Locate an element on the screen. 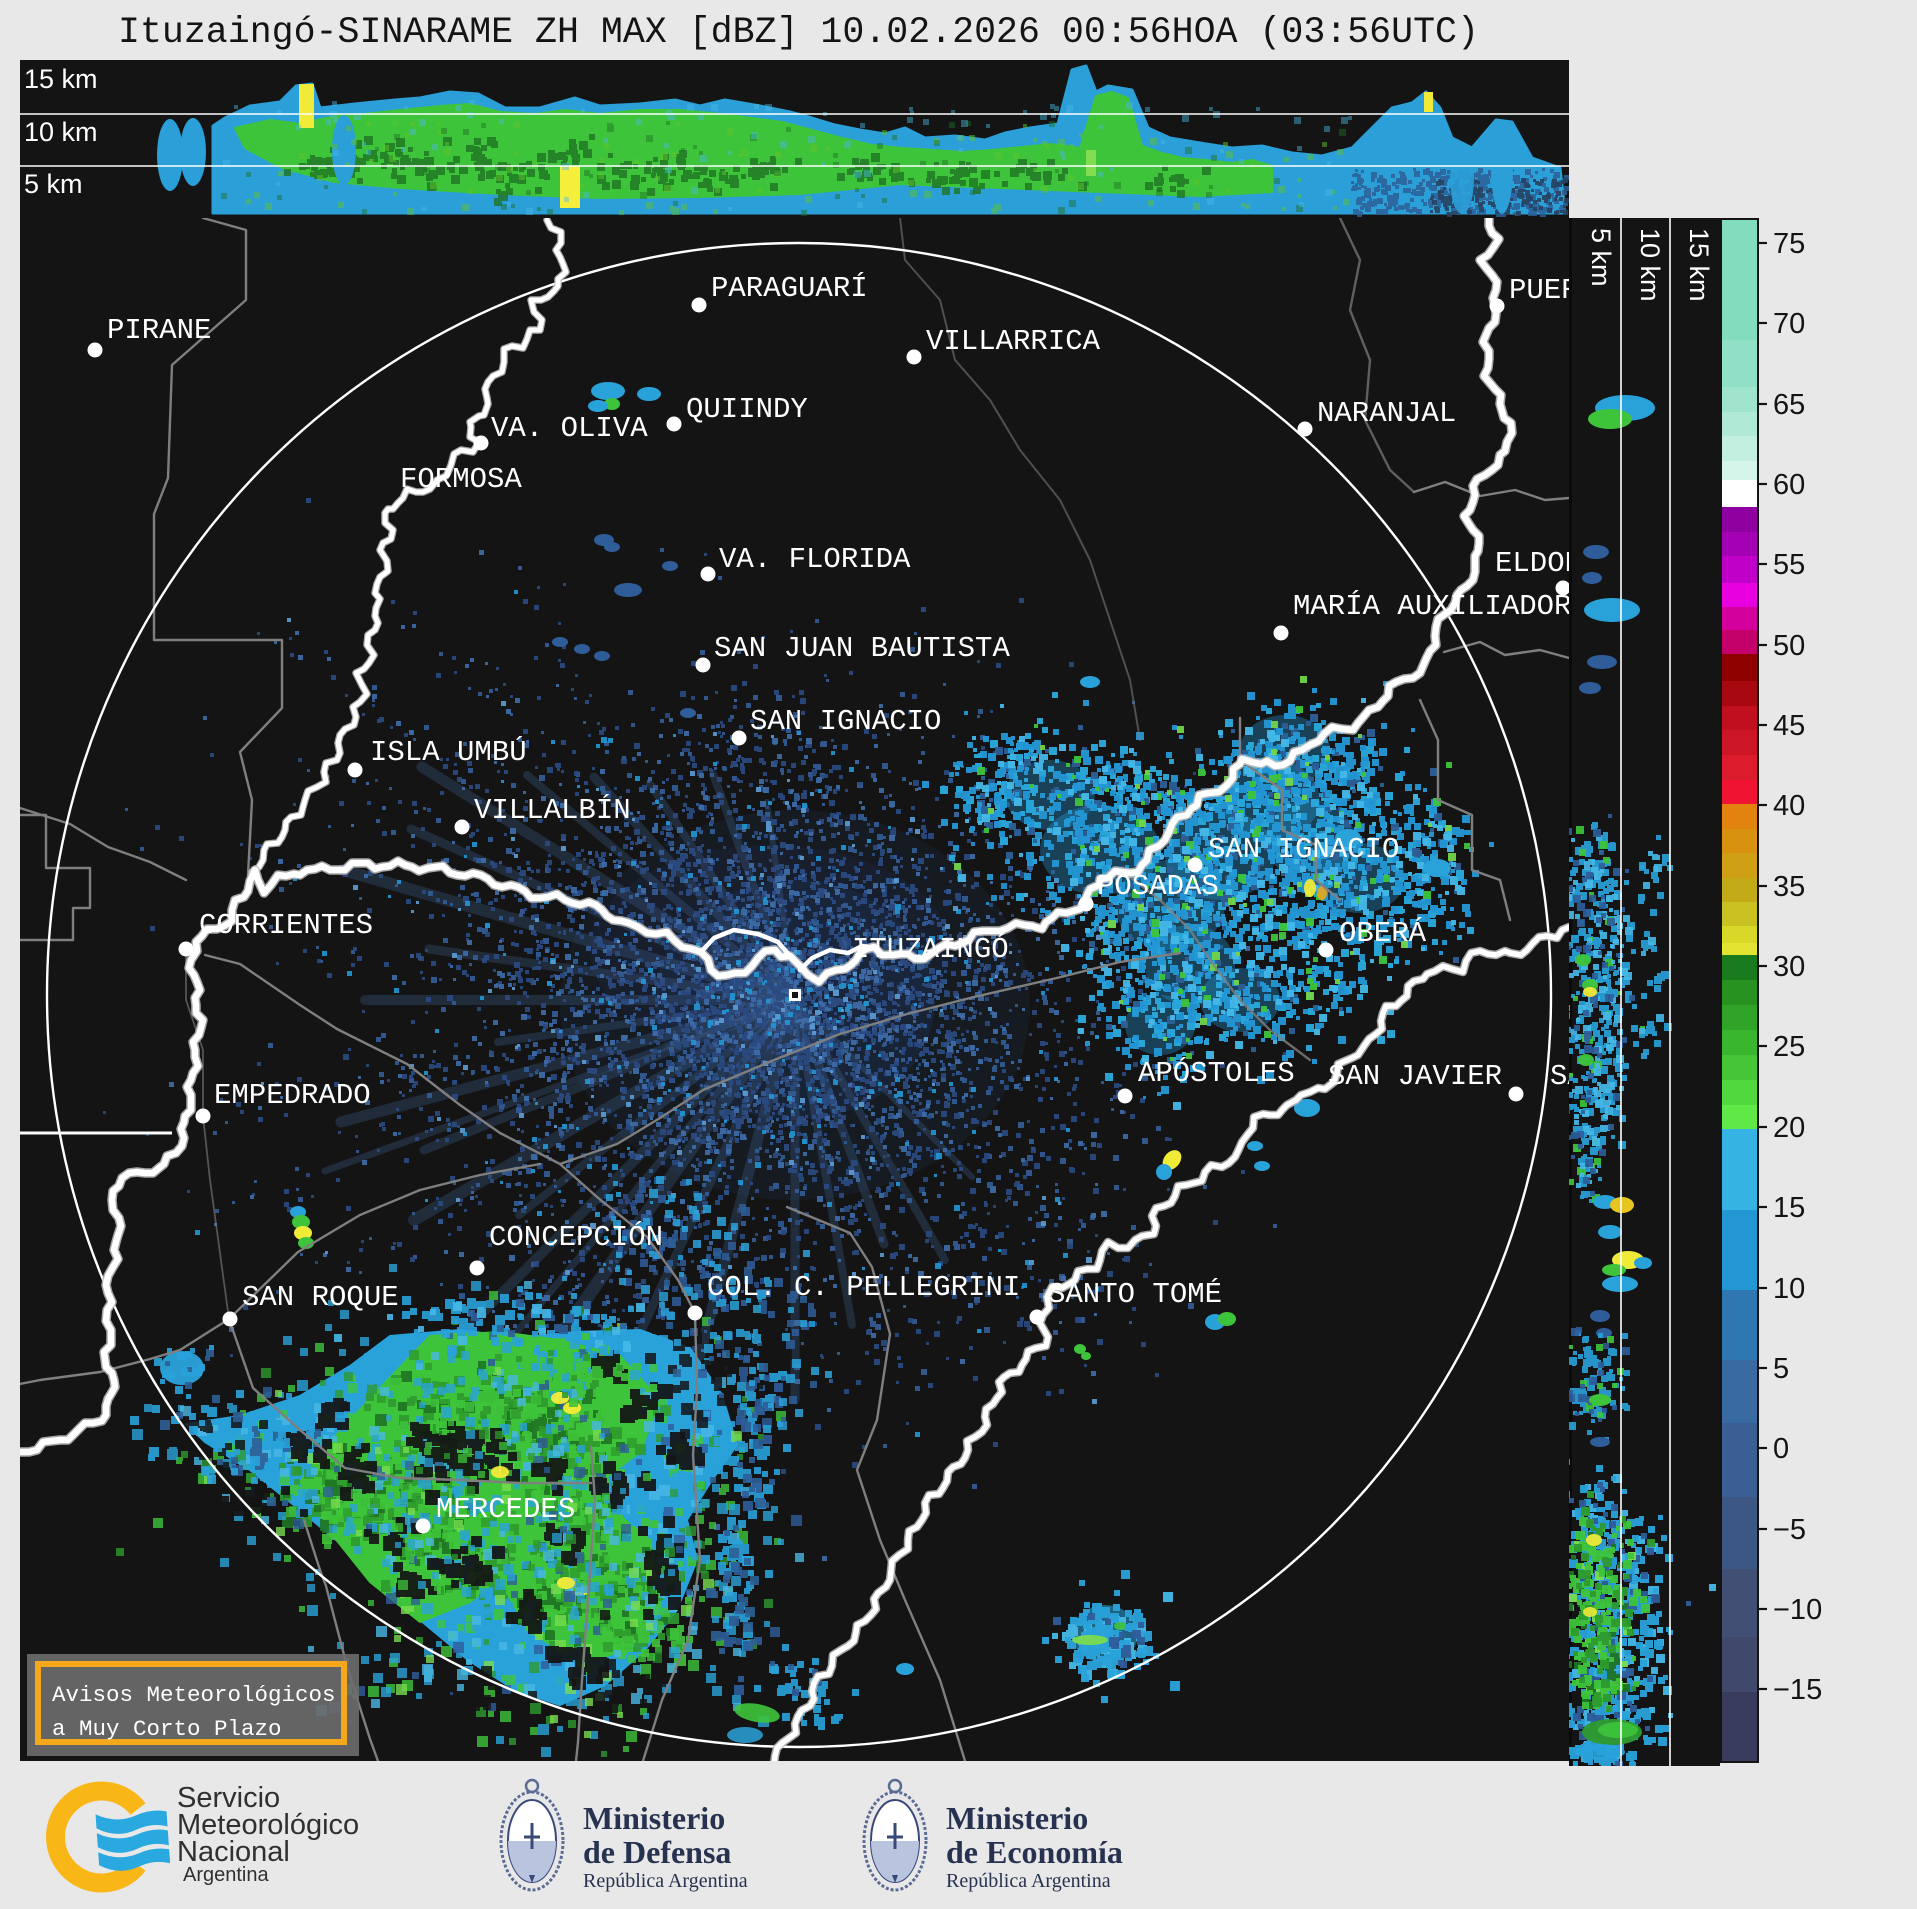 Image resolution: width=1917 pixels, height=1909 pixels. svg-text: CORRIENTES is located at coordinates (286, 925).